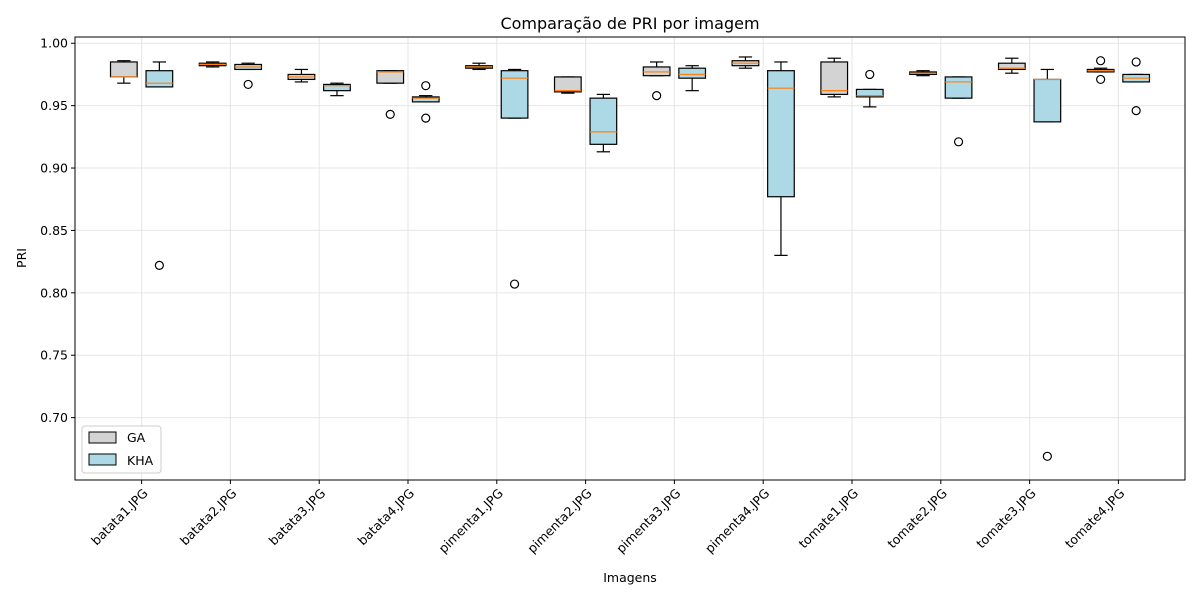 This screenshot has width=1200, height=600. Describe the element at coordinates (917, 519) in the screenshot. I see `x-tick-label: tomate2.JPG` at that location.